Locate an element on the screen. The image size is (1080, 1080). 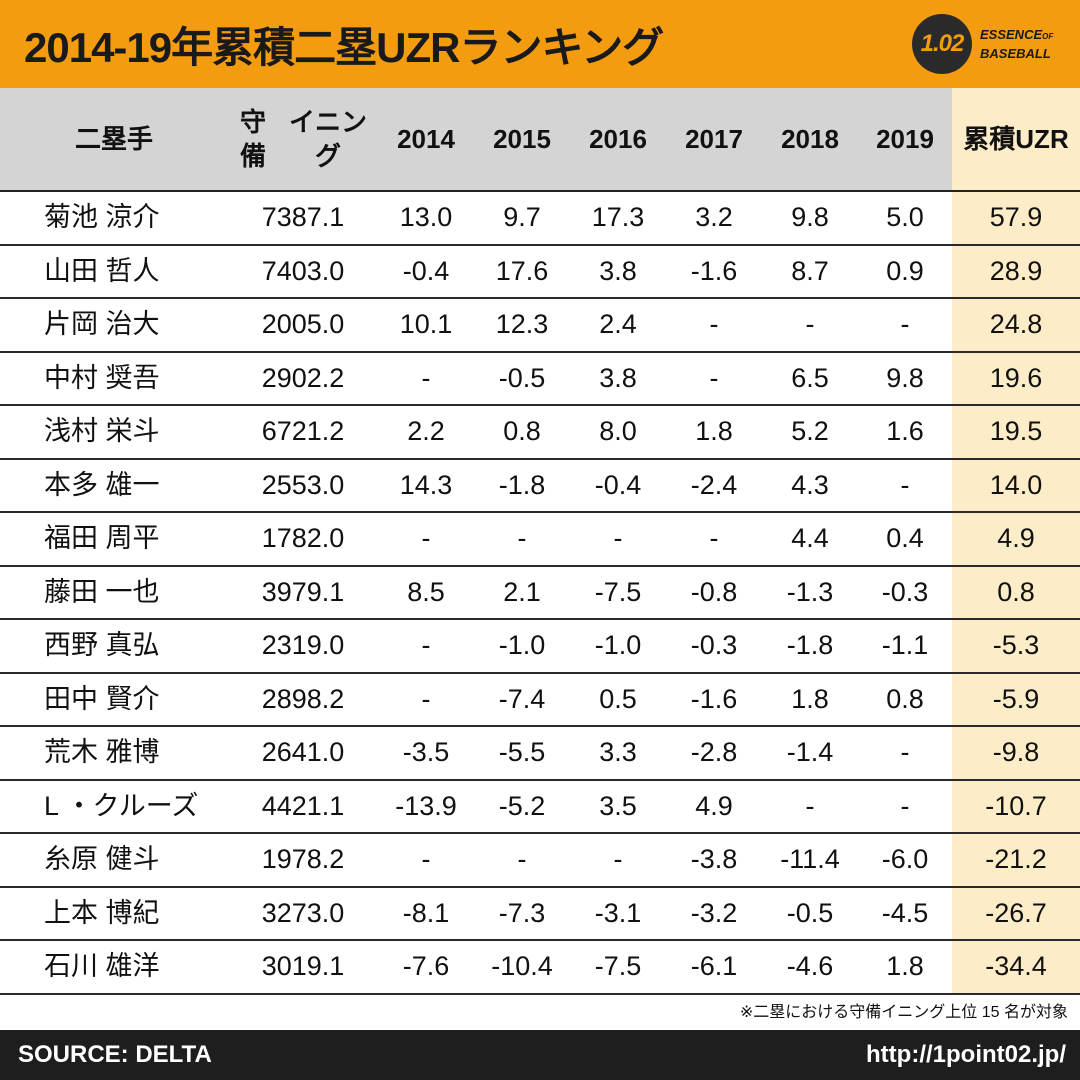
cell-y2015: -5.5 is located at coordinates (522, 752).